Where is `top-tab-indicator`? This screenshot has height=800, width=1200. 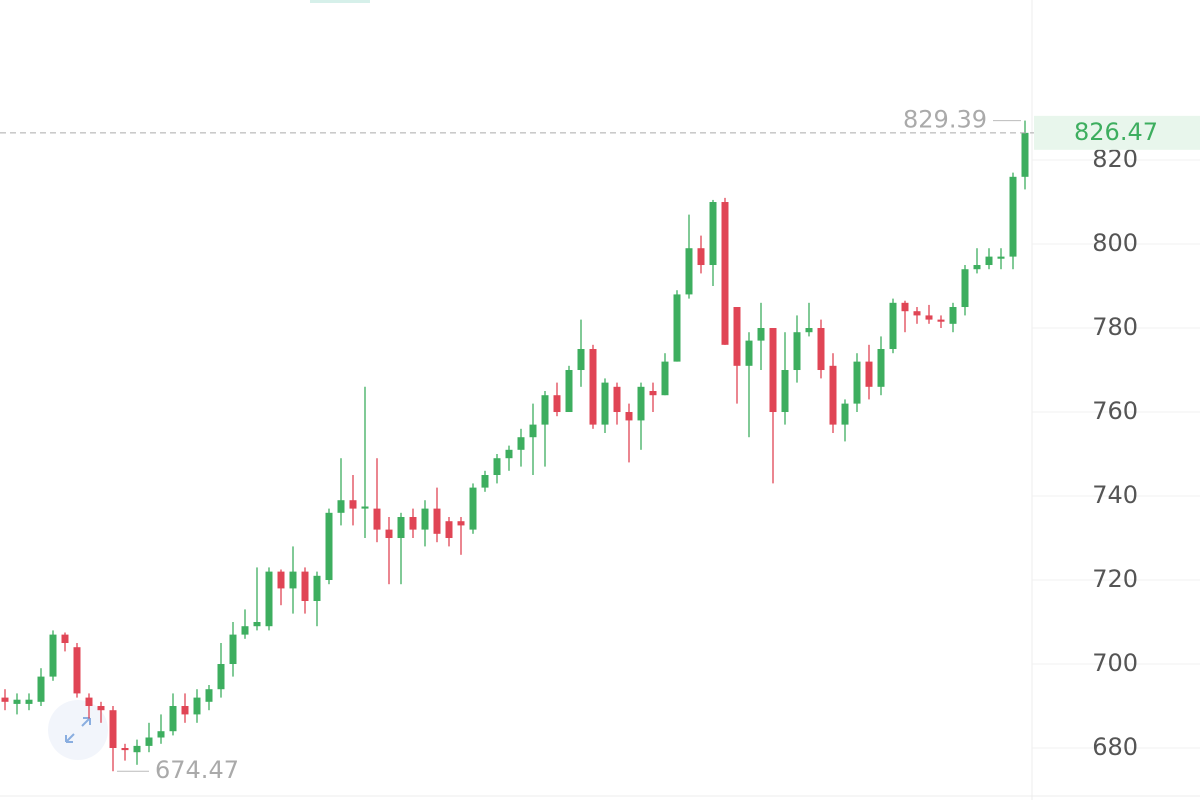
top-tab-indicator is located at coordinates (340, 1).